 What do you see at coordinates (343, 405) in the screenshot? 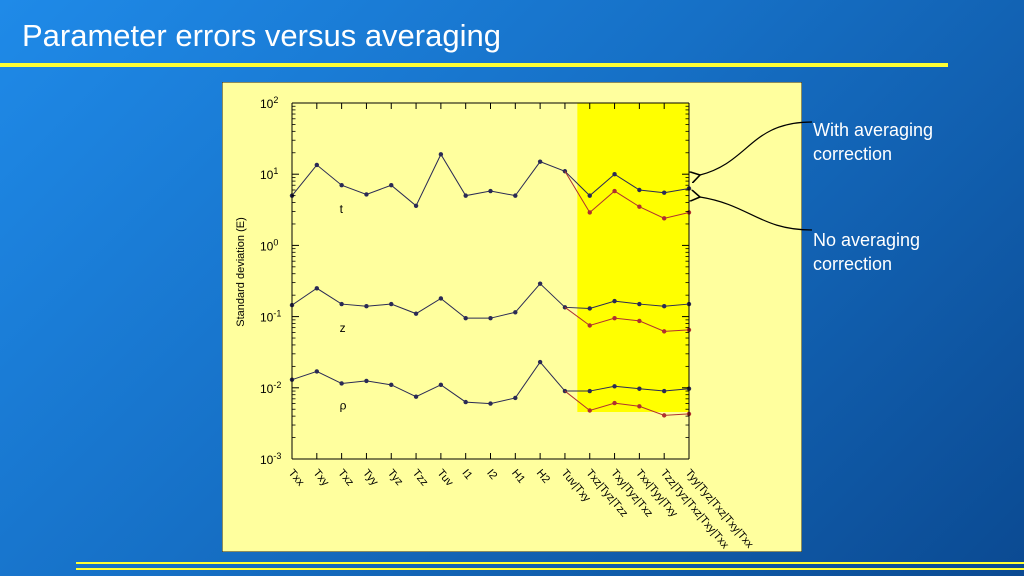
I see `series-label: ρ` at bounding box center [343, 405].